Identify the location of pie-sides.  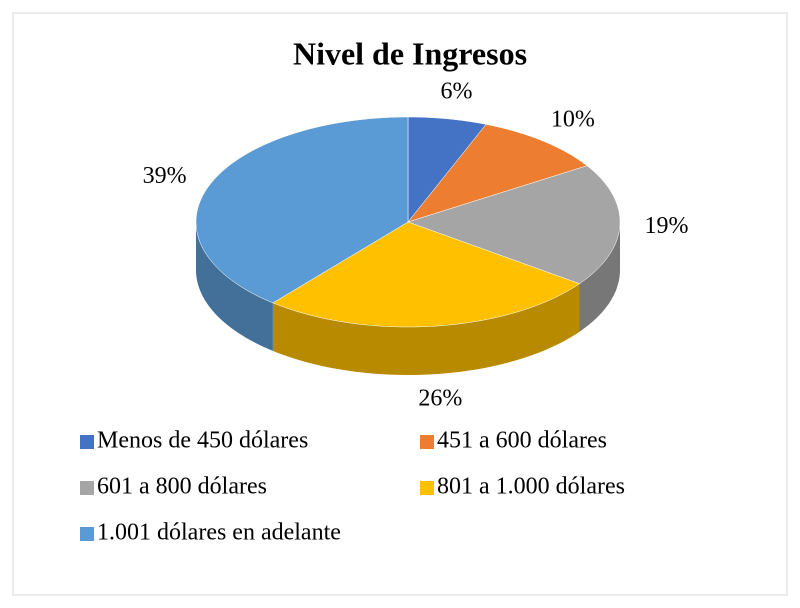
(408, 298).